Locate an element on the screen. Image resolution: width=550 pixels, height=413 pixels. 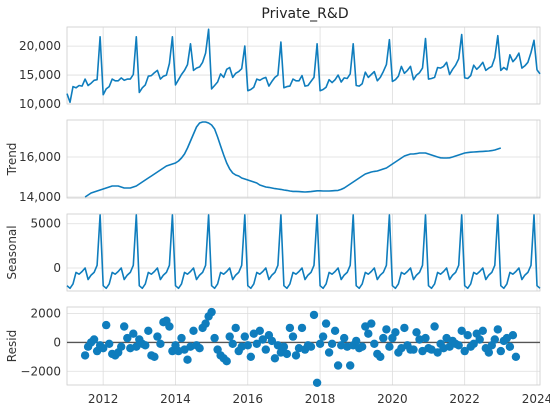
y-tick-label: 14,000 is located at coordinates (40, 197).